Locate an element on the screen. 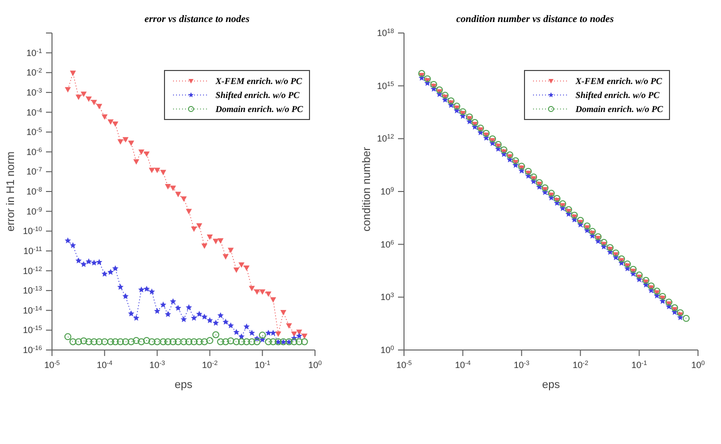 Image resolution: width=721 pixels, height=444 pixels. x-tick-label: 10$^{0}$ is located at coordinates (315, 365).